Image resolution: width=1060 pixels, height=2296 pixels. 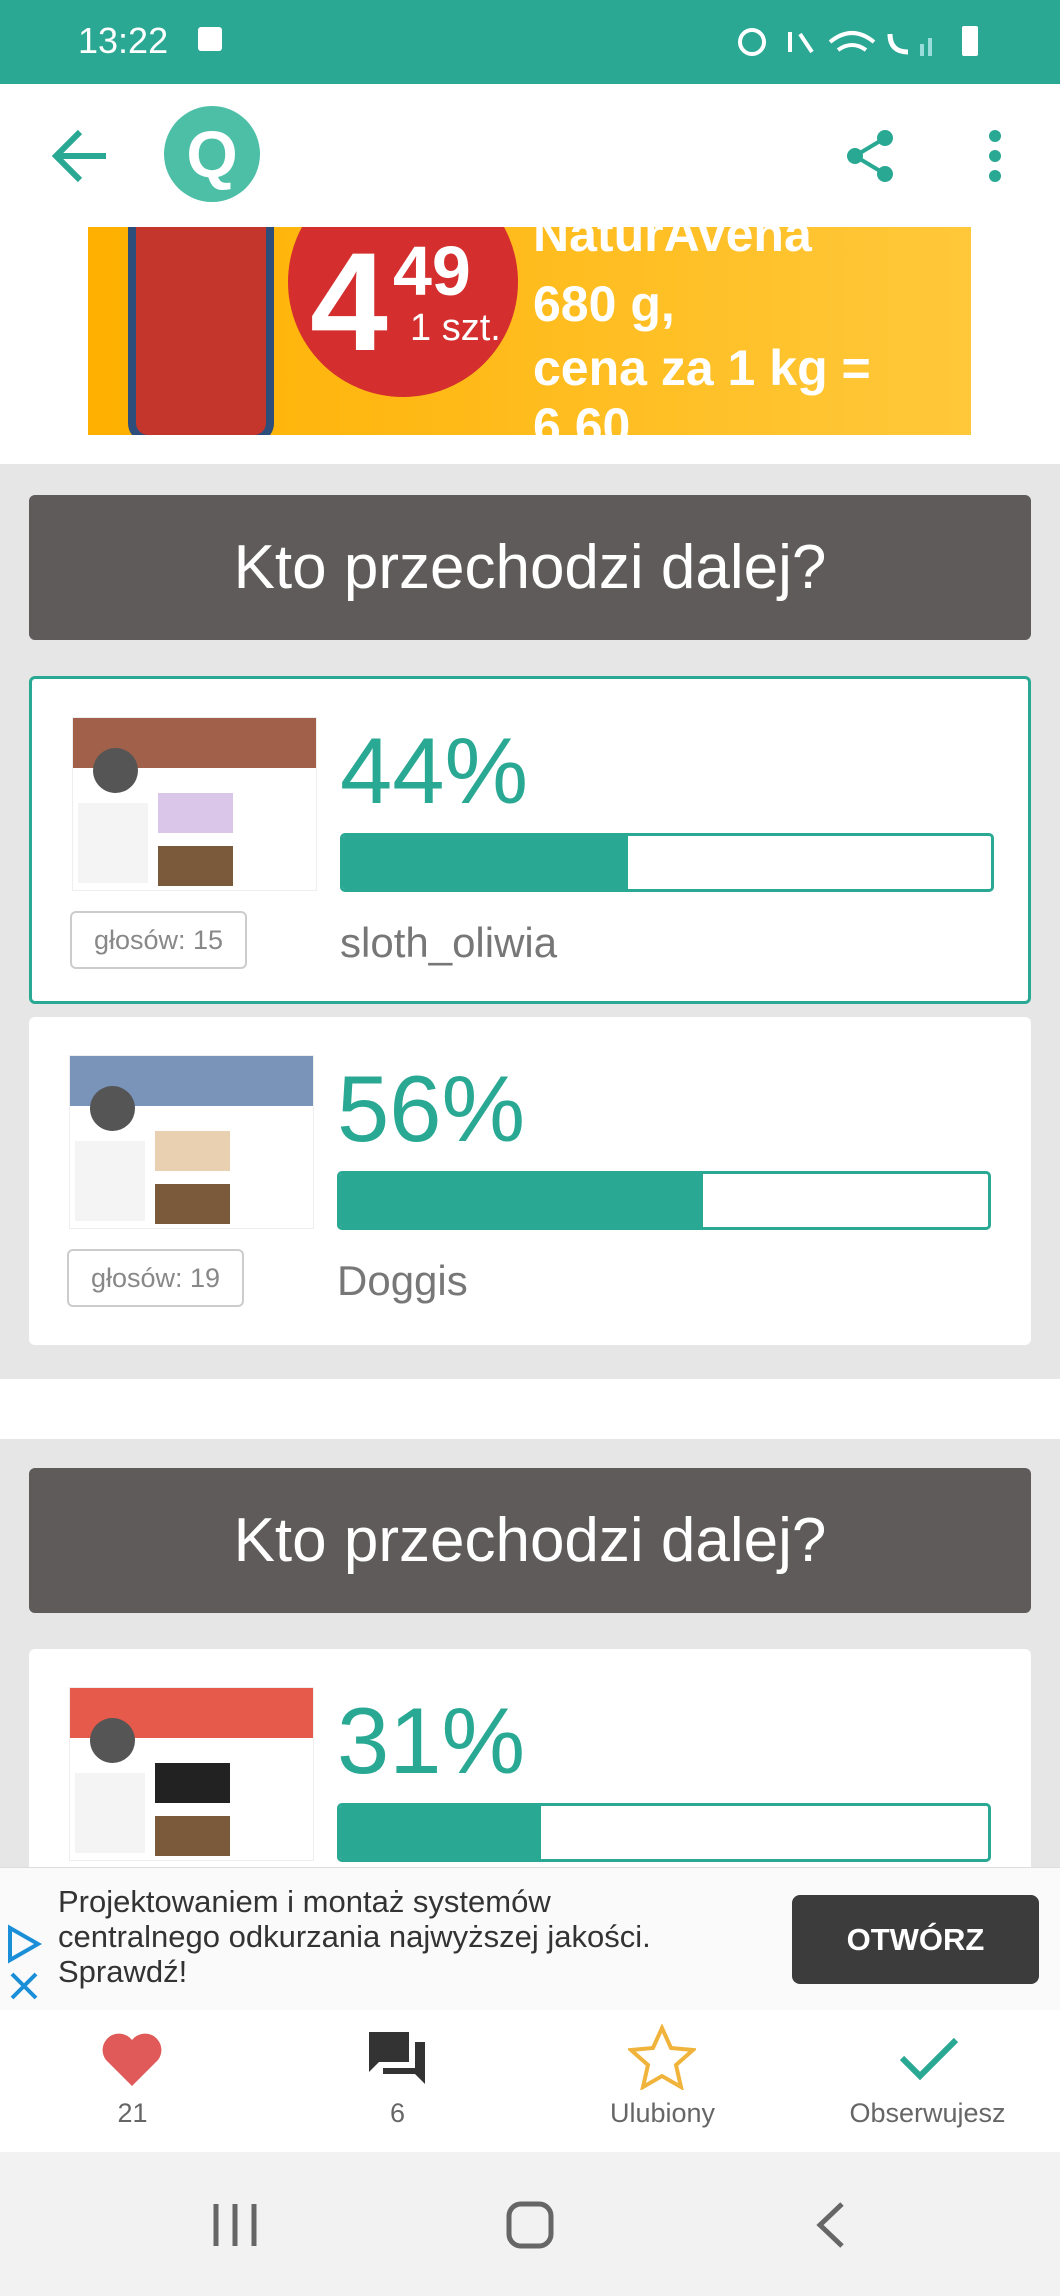 What do you see at coordinates (304, 1901) in the screenshot?
I see `ad-line: Projektowaniem i montaż systemów` at bounding box center [304, 1901].